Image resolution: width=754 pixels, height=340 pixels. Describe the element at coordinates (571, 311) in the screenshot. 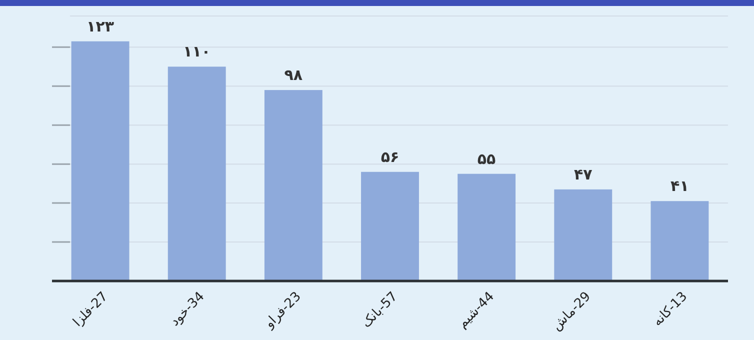

I see `x-tick-label: 29-ماش` at that location.